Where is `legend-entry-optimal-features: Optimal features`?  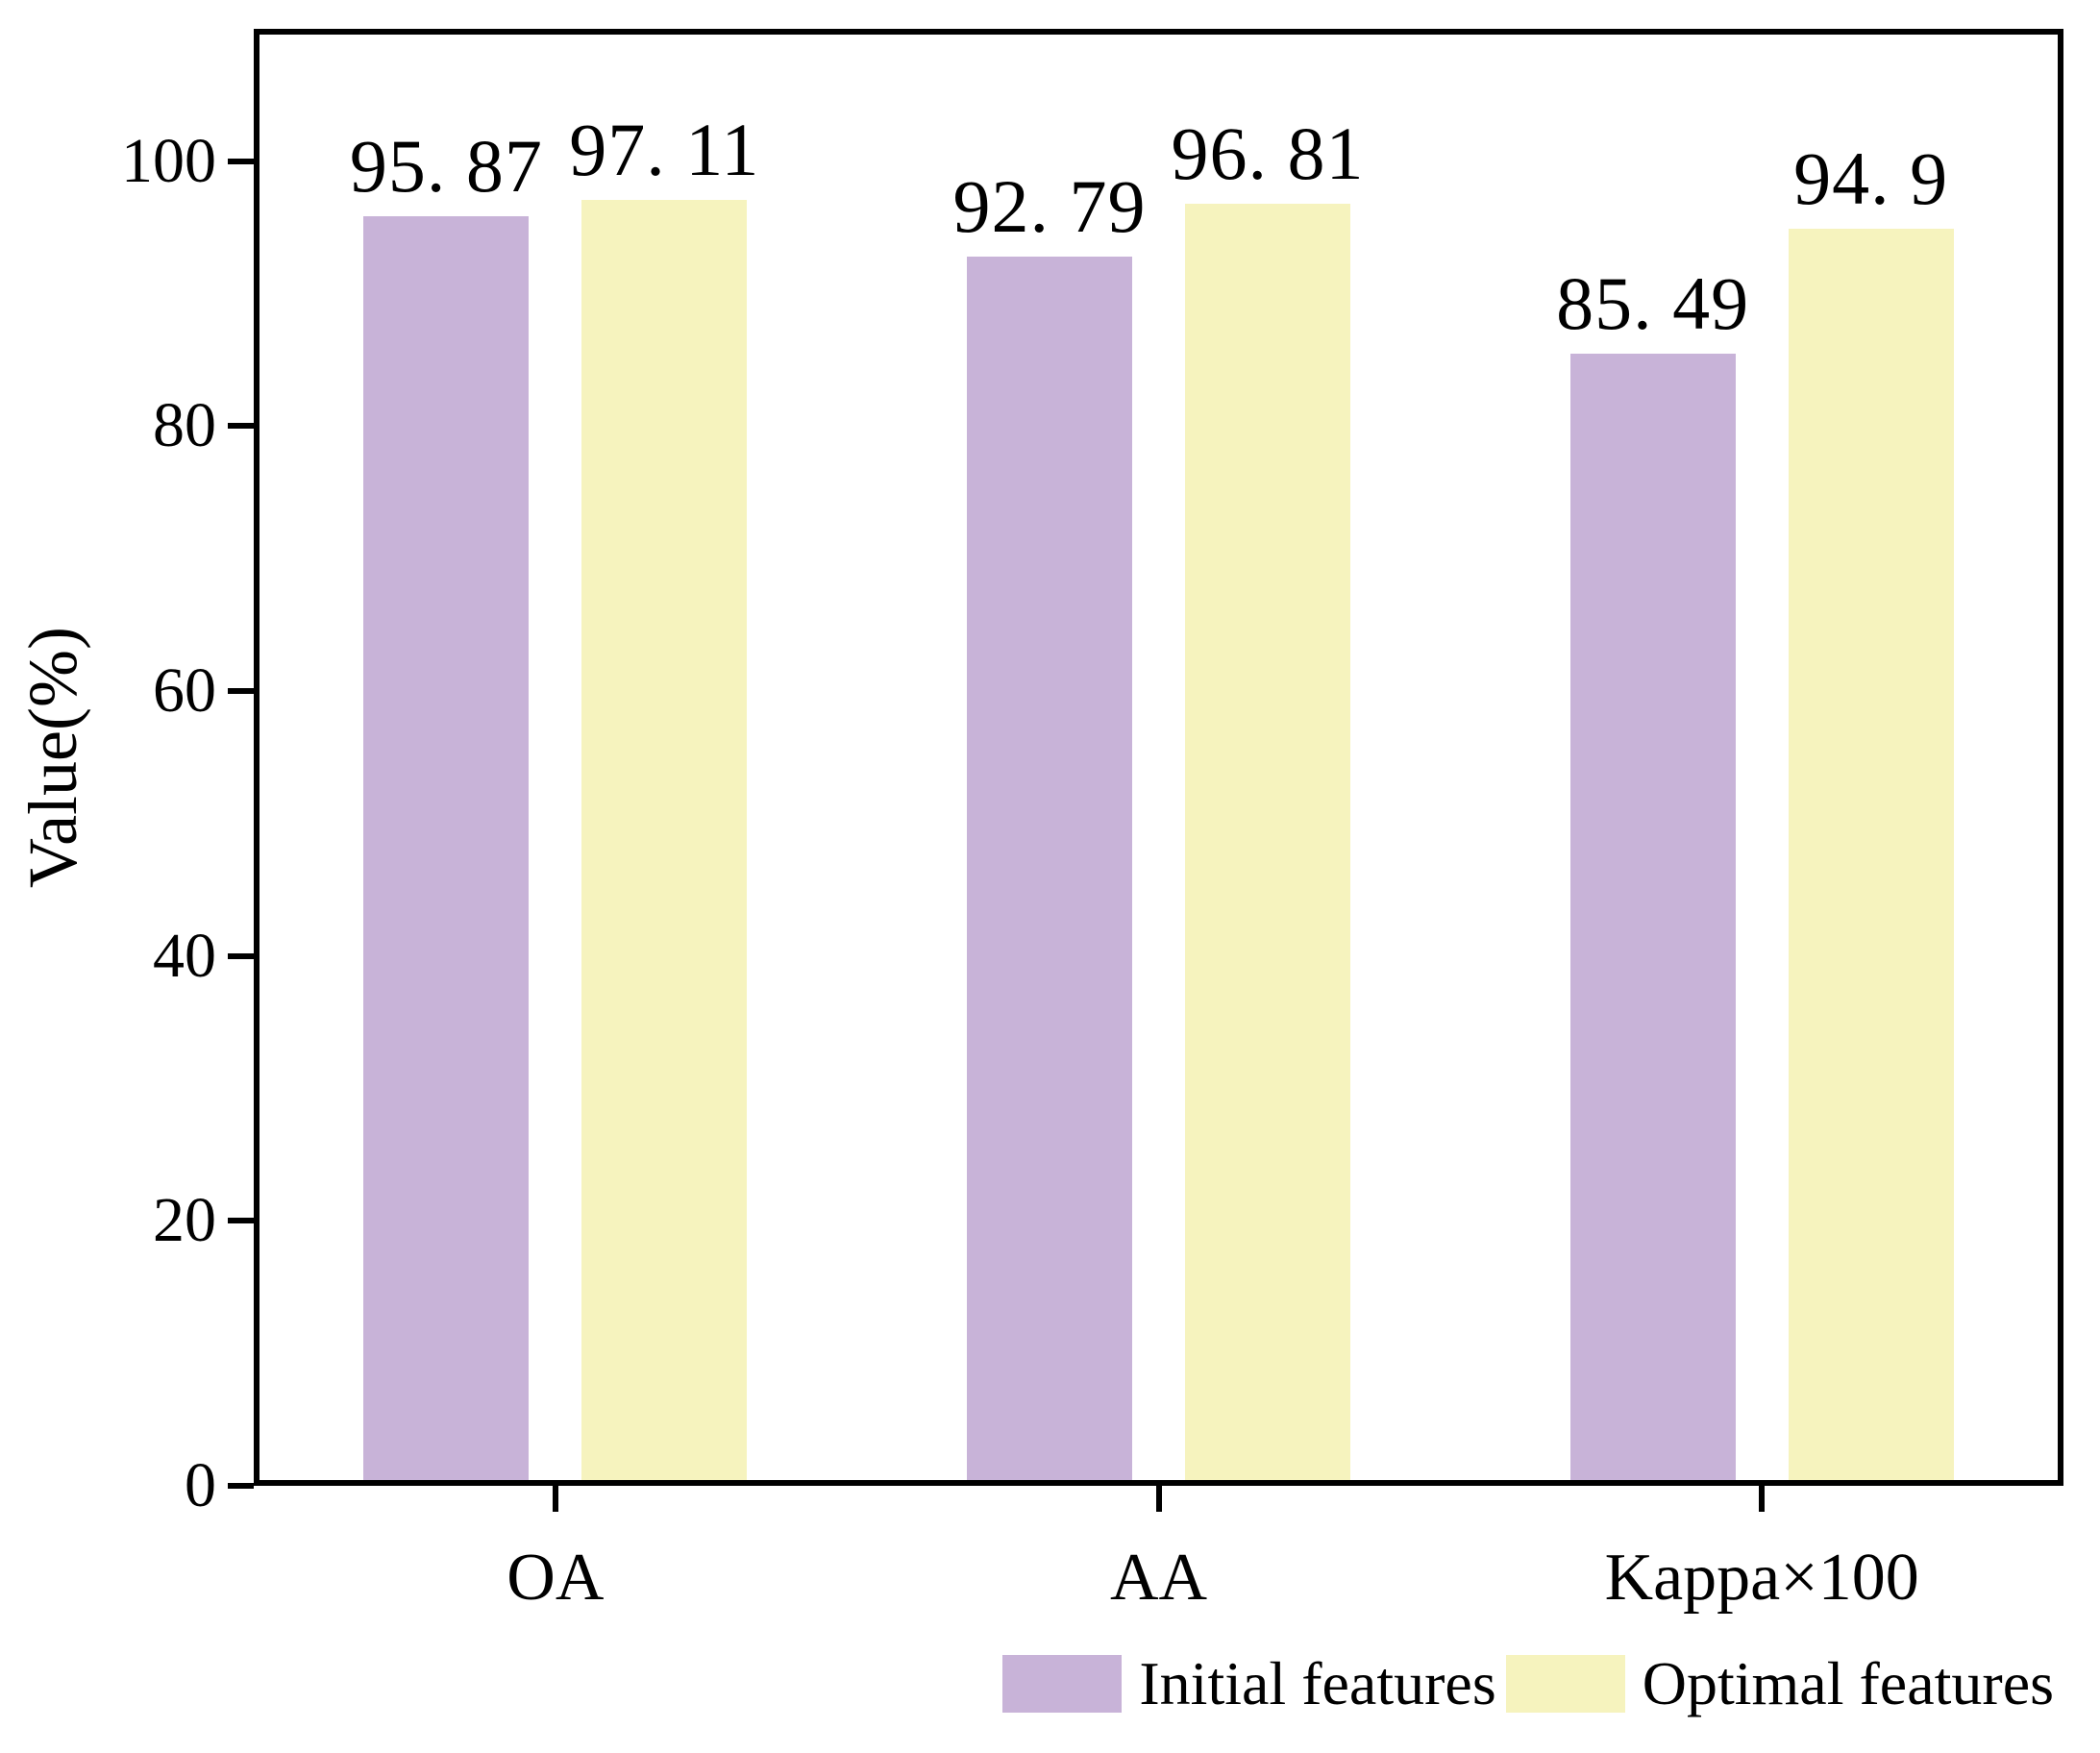 legend-entry-optimal-features: Optimal features is located at coordinates (1784, 1683).